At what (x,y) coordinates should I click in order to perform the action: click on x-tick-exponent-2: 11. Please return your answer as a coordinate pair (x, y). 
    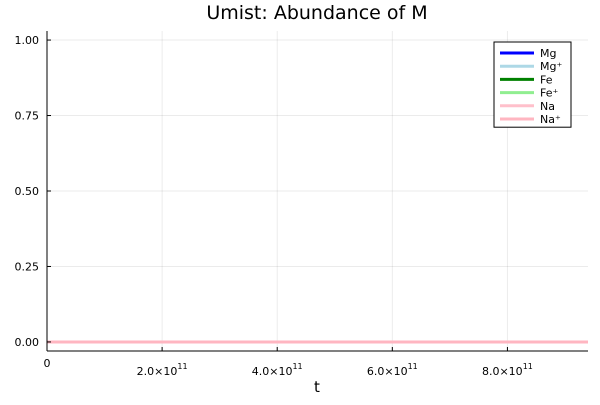
    Looking at the image, I should click on (297, 366).